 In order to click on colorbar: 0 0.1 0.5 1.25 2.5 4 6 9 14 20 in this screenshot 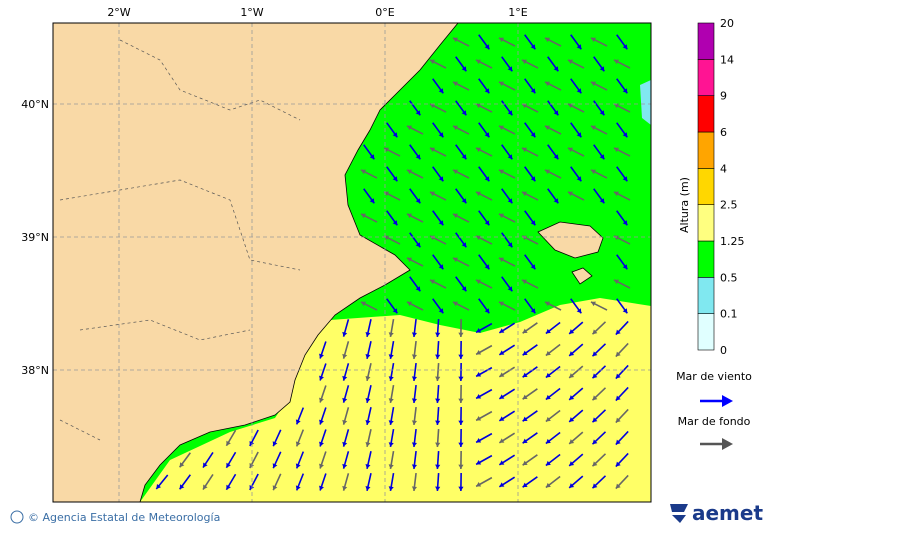, I will do `click(721, 187)`.